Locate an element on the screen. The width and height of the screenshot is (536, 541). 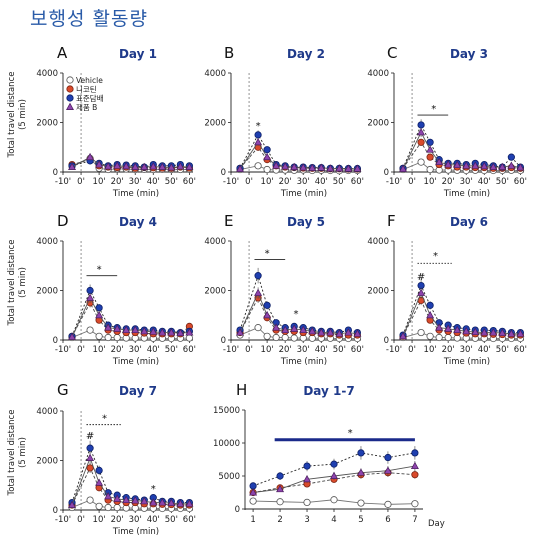
panel-letter: A is located at coordinates (62, 53).